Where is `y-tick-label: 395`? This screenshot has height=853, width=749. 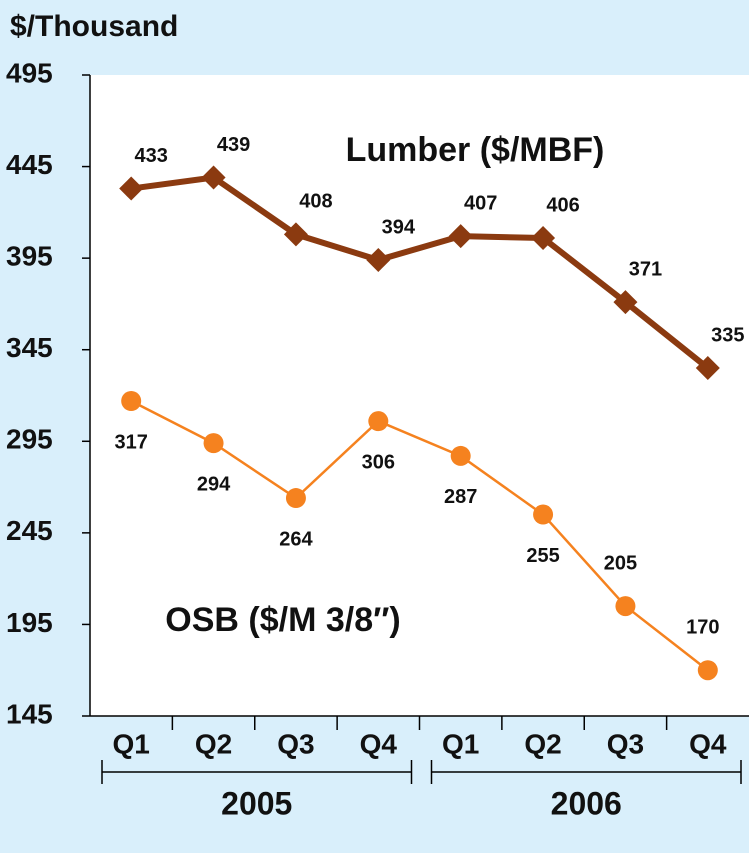 y-tick-label: 395 is located at coordinates (29, 256).